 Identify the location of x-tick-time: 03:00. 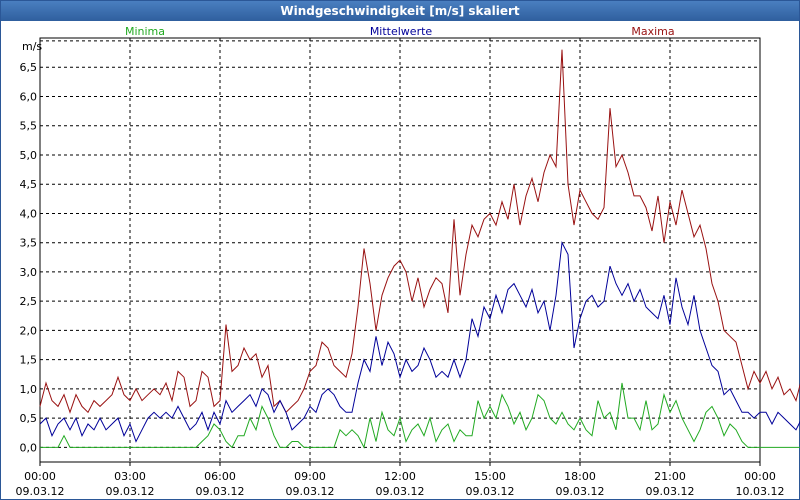
(130, 476).